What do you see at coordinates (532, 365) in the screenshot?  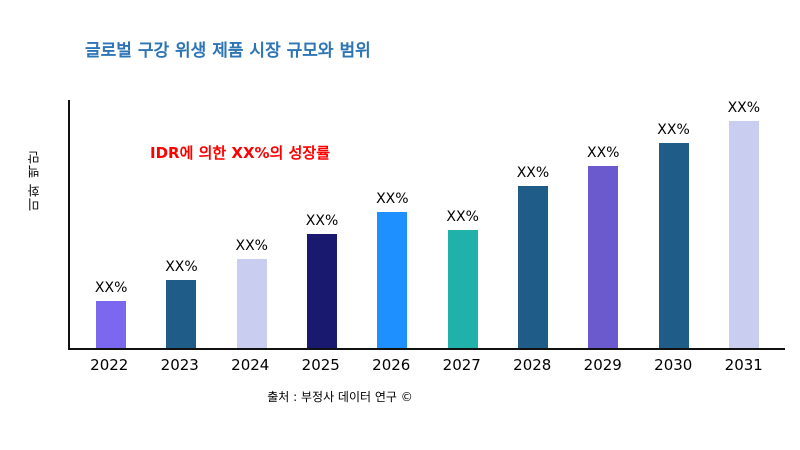 I see `x-tick-label-2028: 2028` at bounding box center [532, 365].